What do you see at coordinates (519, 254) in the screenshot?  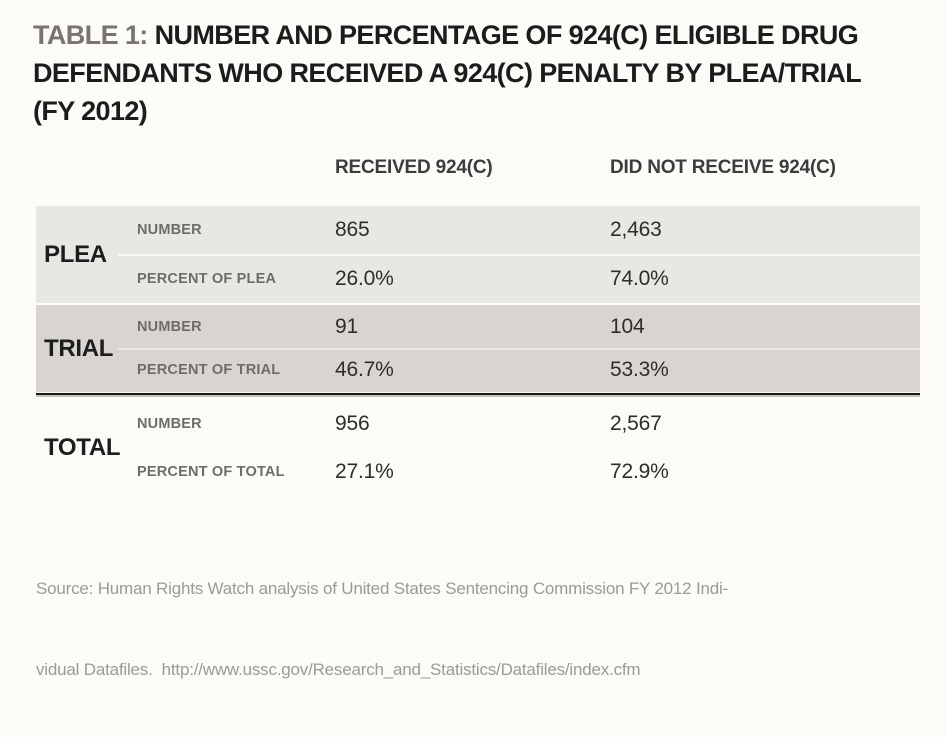 I see `plea-row-divider` at bounding box center [519, 254].